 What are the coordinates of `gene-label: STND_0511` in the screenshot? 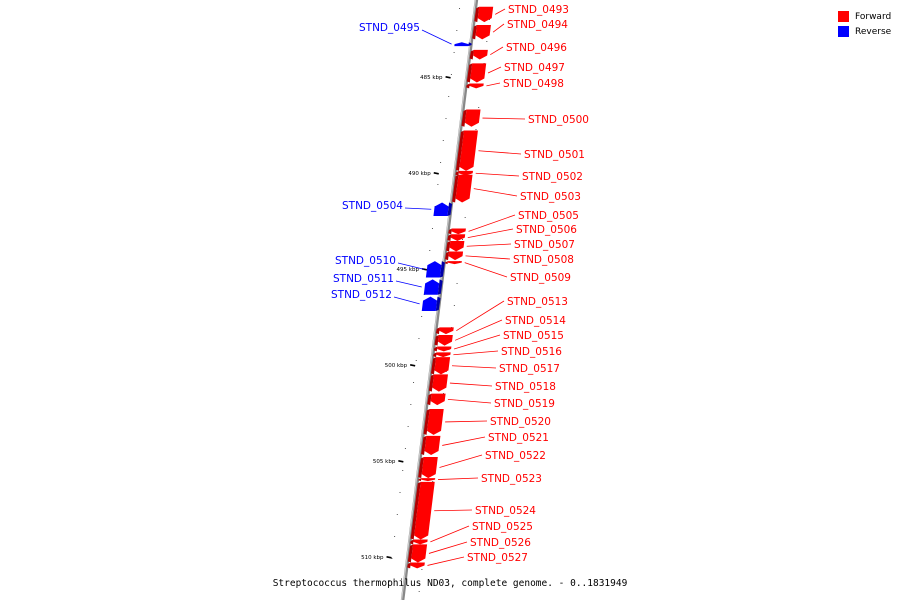 It's located at (363, 279).